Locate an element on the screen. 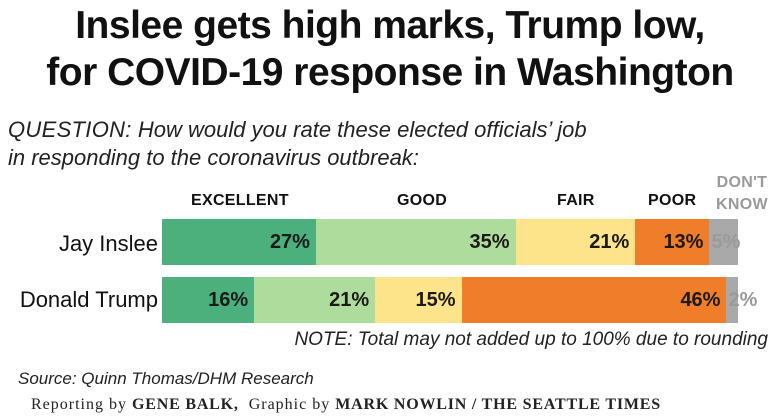 The height and width of the screenshot is (420, 780). legend-good: GOOD is located at coordinates (422, 200).